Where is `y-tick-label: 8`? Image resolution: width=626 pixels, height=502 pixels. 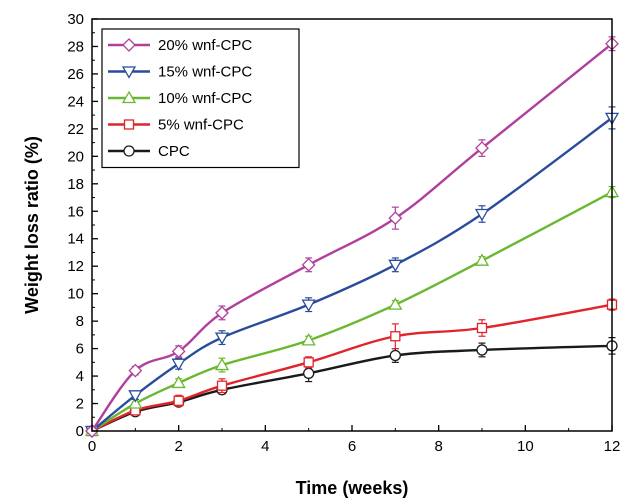
y-tick-label: 8 is located at coordinates (80, 321).